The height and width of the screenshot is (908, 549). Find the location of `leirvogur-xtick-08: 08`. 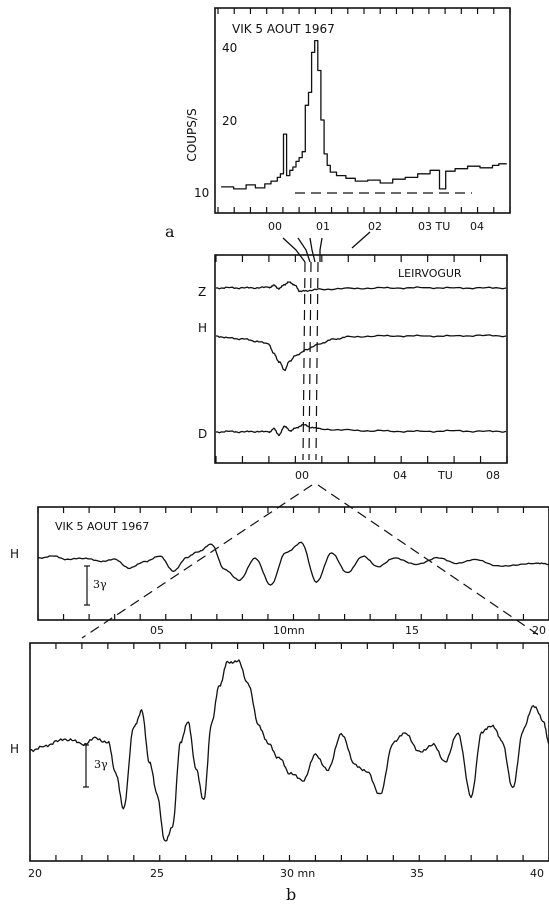

leirvogur-xtick-08: 08 is located at coordinates (493, 475).